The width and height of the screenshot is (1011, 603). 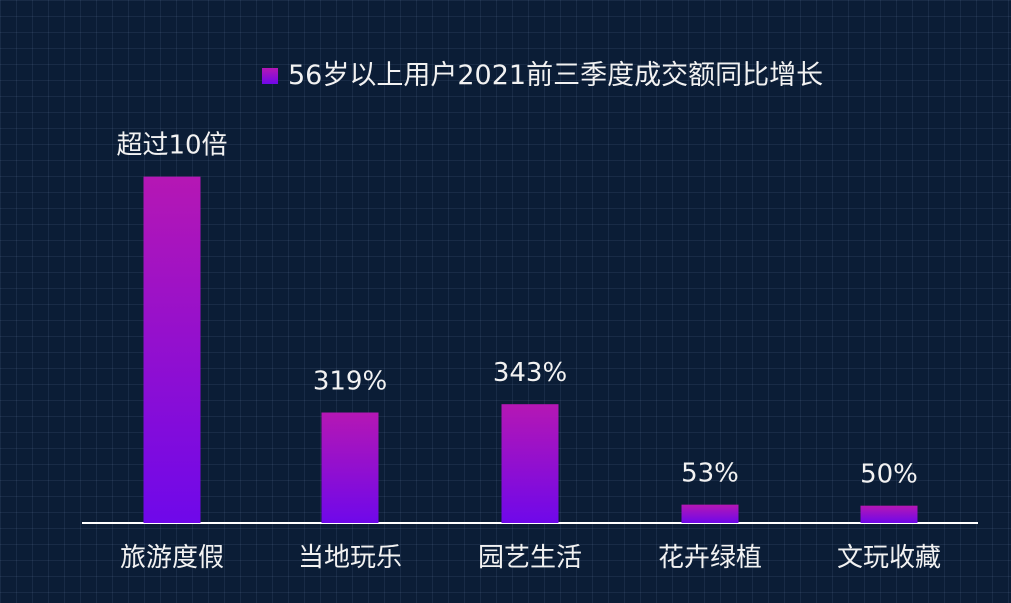 I want to click on x-tick-label-3: 园艺生活, so click(x=530, y=558).